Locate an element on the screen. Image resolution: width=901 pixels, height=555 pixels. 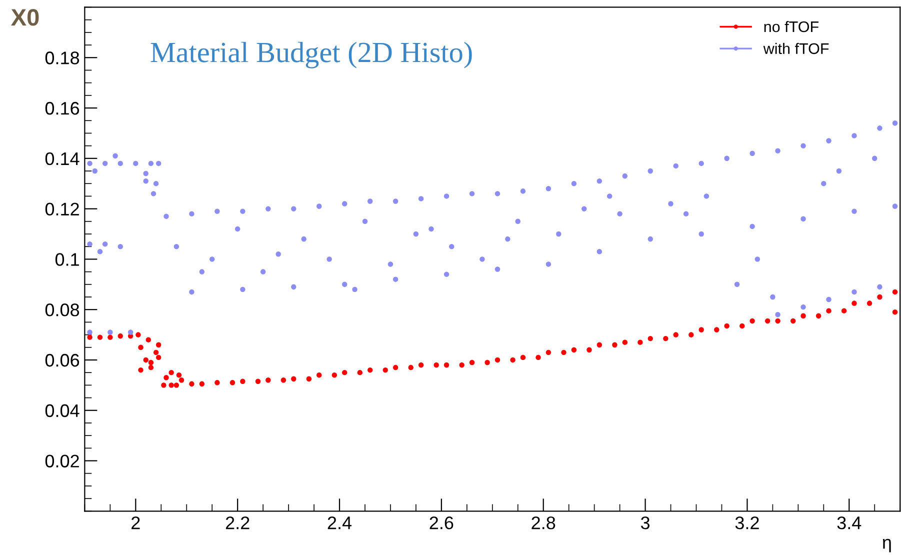
y-tick-label: 0.06 is located at coordinates (62, 360).